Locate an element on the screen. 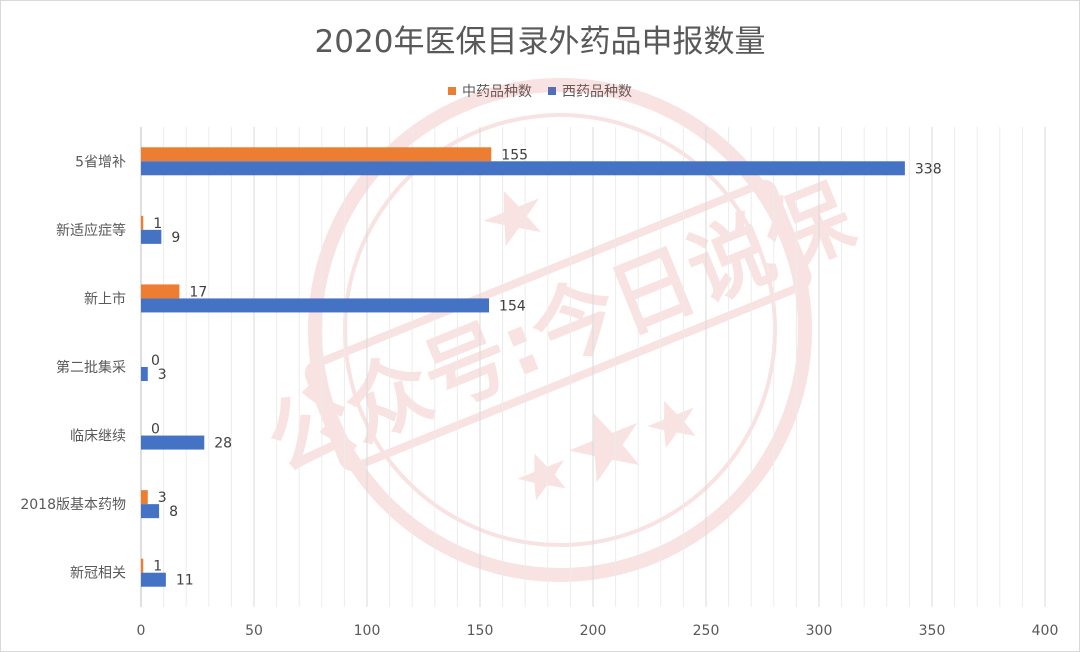 The image size is (1080, 652). data-label: 8 is located at coordinates (173, 512).